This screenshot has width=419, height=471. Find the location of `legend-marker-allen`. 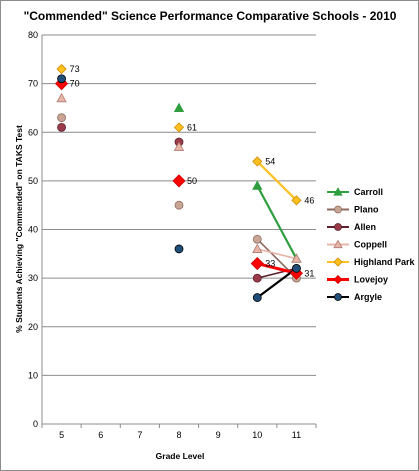

legend-marker-allen is located at coordinates (338, 227).